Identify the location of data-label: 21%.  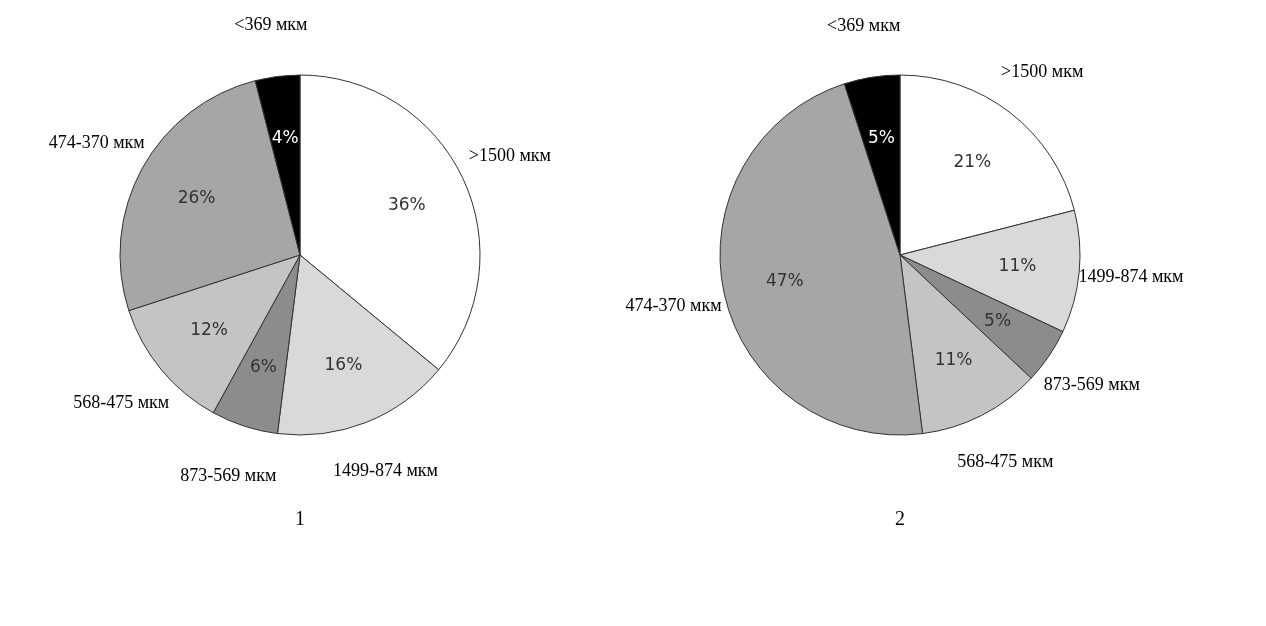
(972, 160).